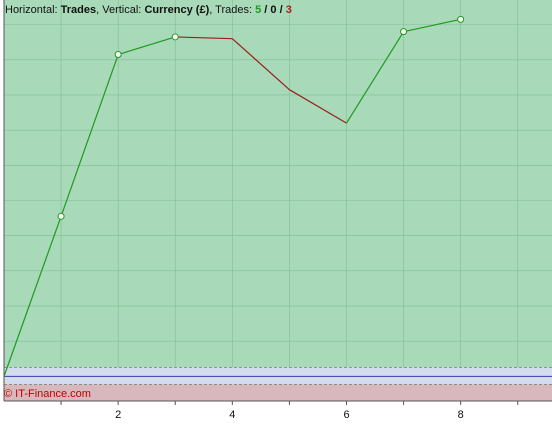  I want to click on x-tick-label: 4, so click(232, 415).